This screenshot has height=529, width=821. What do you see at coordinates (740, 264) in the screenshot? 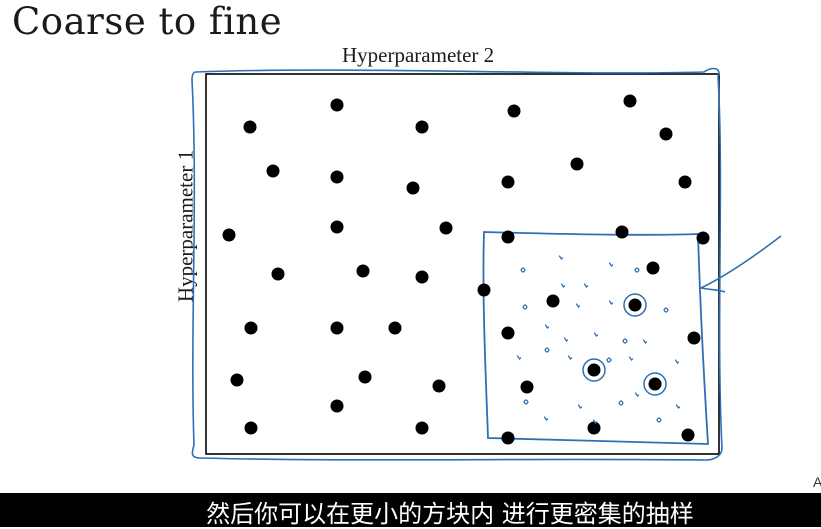
I see `pointer-arrow` at bounding box center [740, 264].